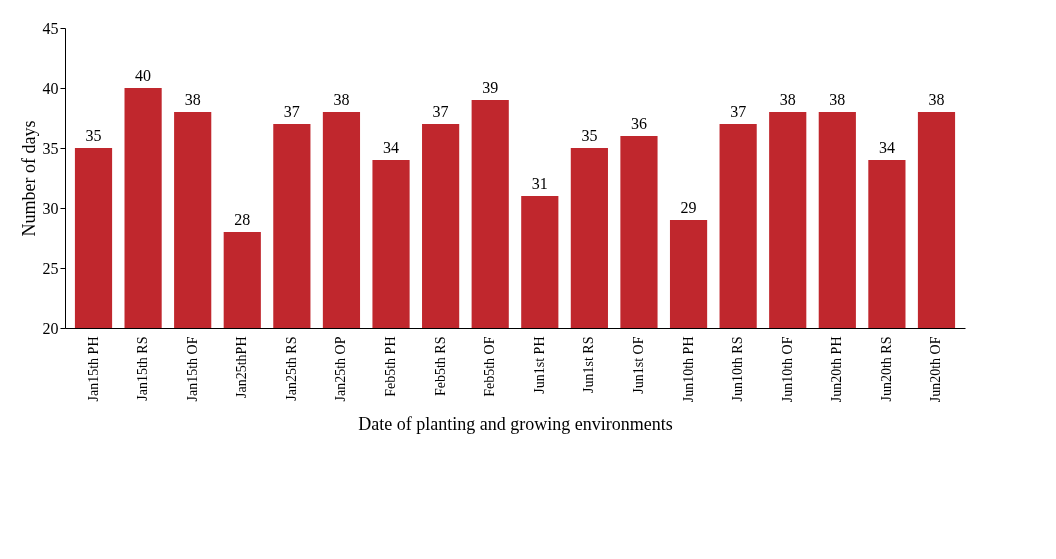 The image size is (1056, 559). What do you see at coordinates (50, 208) in the screenshot?
I see `y-tick-label: 30` at bounding box center [50, 208].